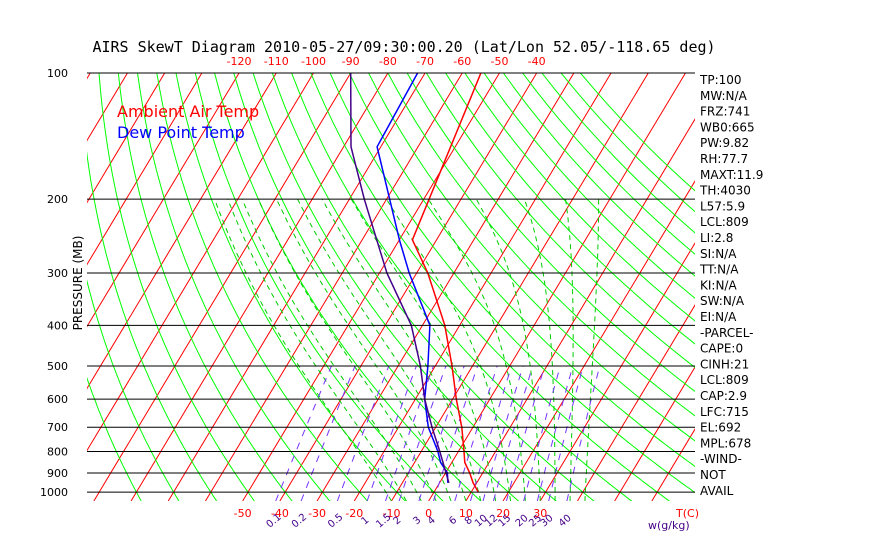  What do you see at coordinates (724, 364) in the screenshot?
I see `stat-item: CINH:21` at bounding box center [724, 364].